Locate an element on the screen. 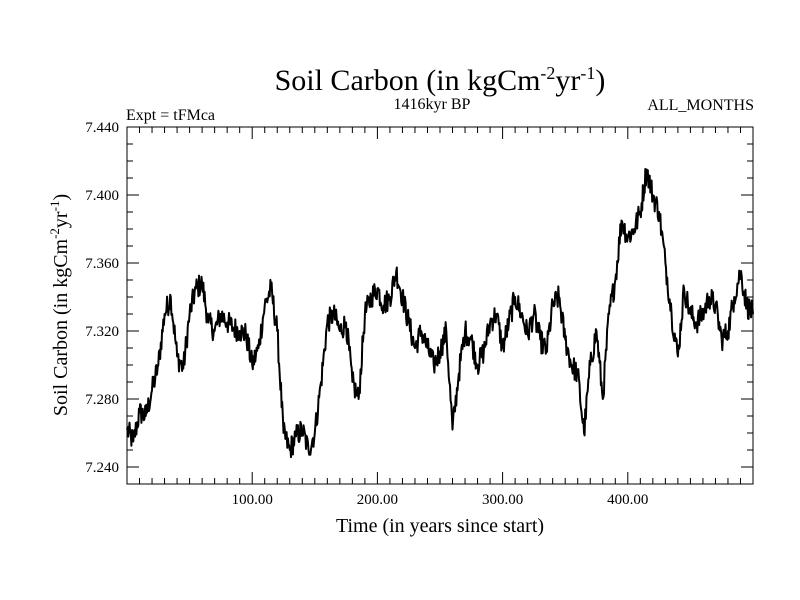 The width and height of the screenshot is (800, 600). experiment-label: Expt = tFMca is located at coordinates (170, 115).